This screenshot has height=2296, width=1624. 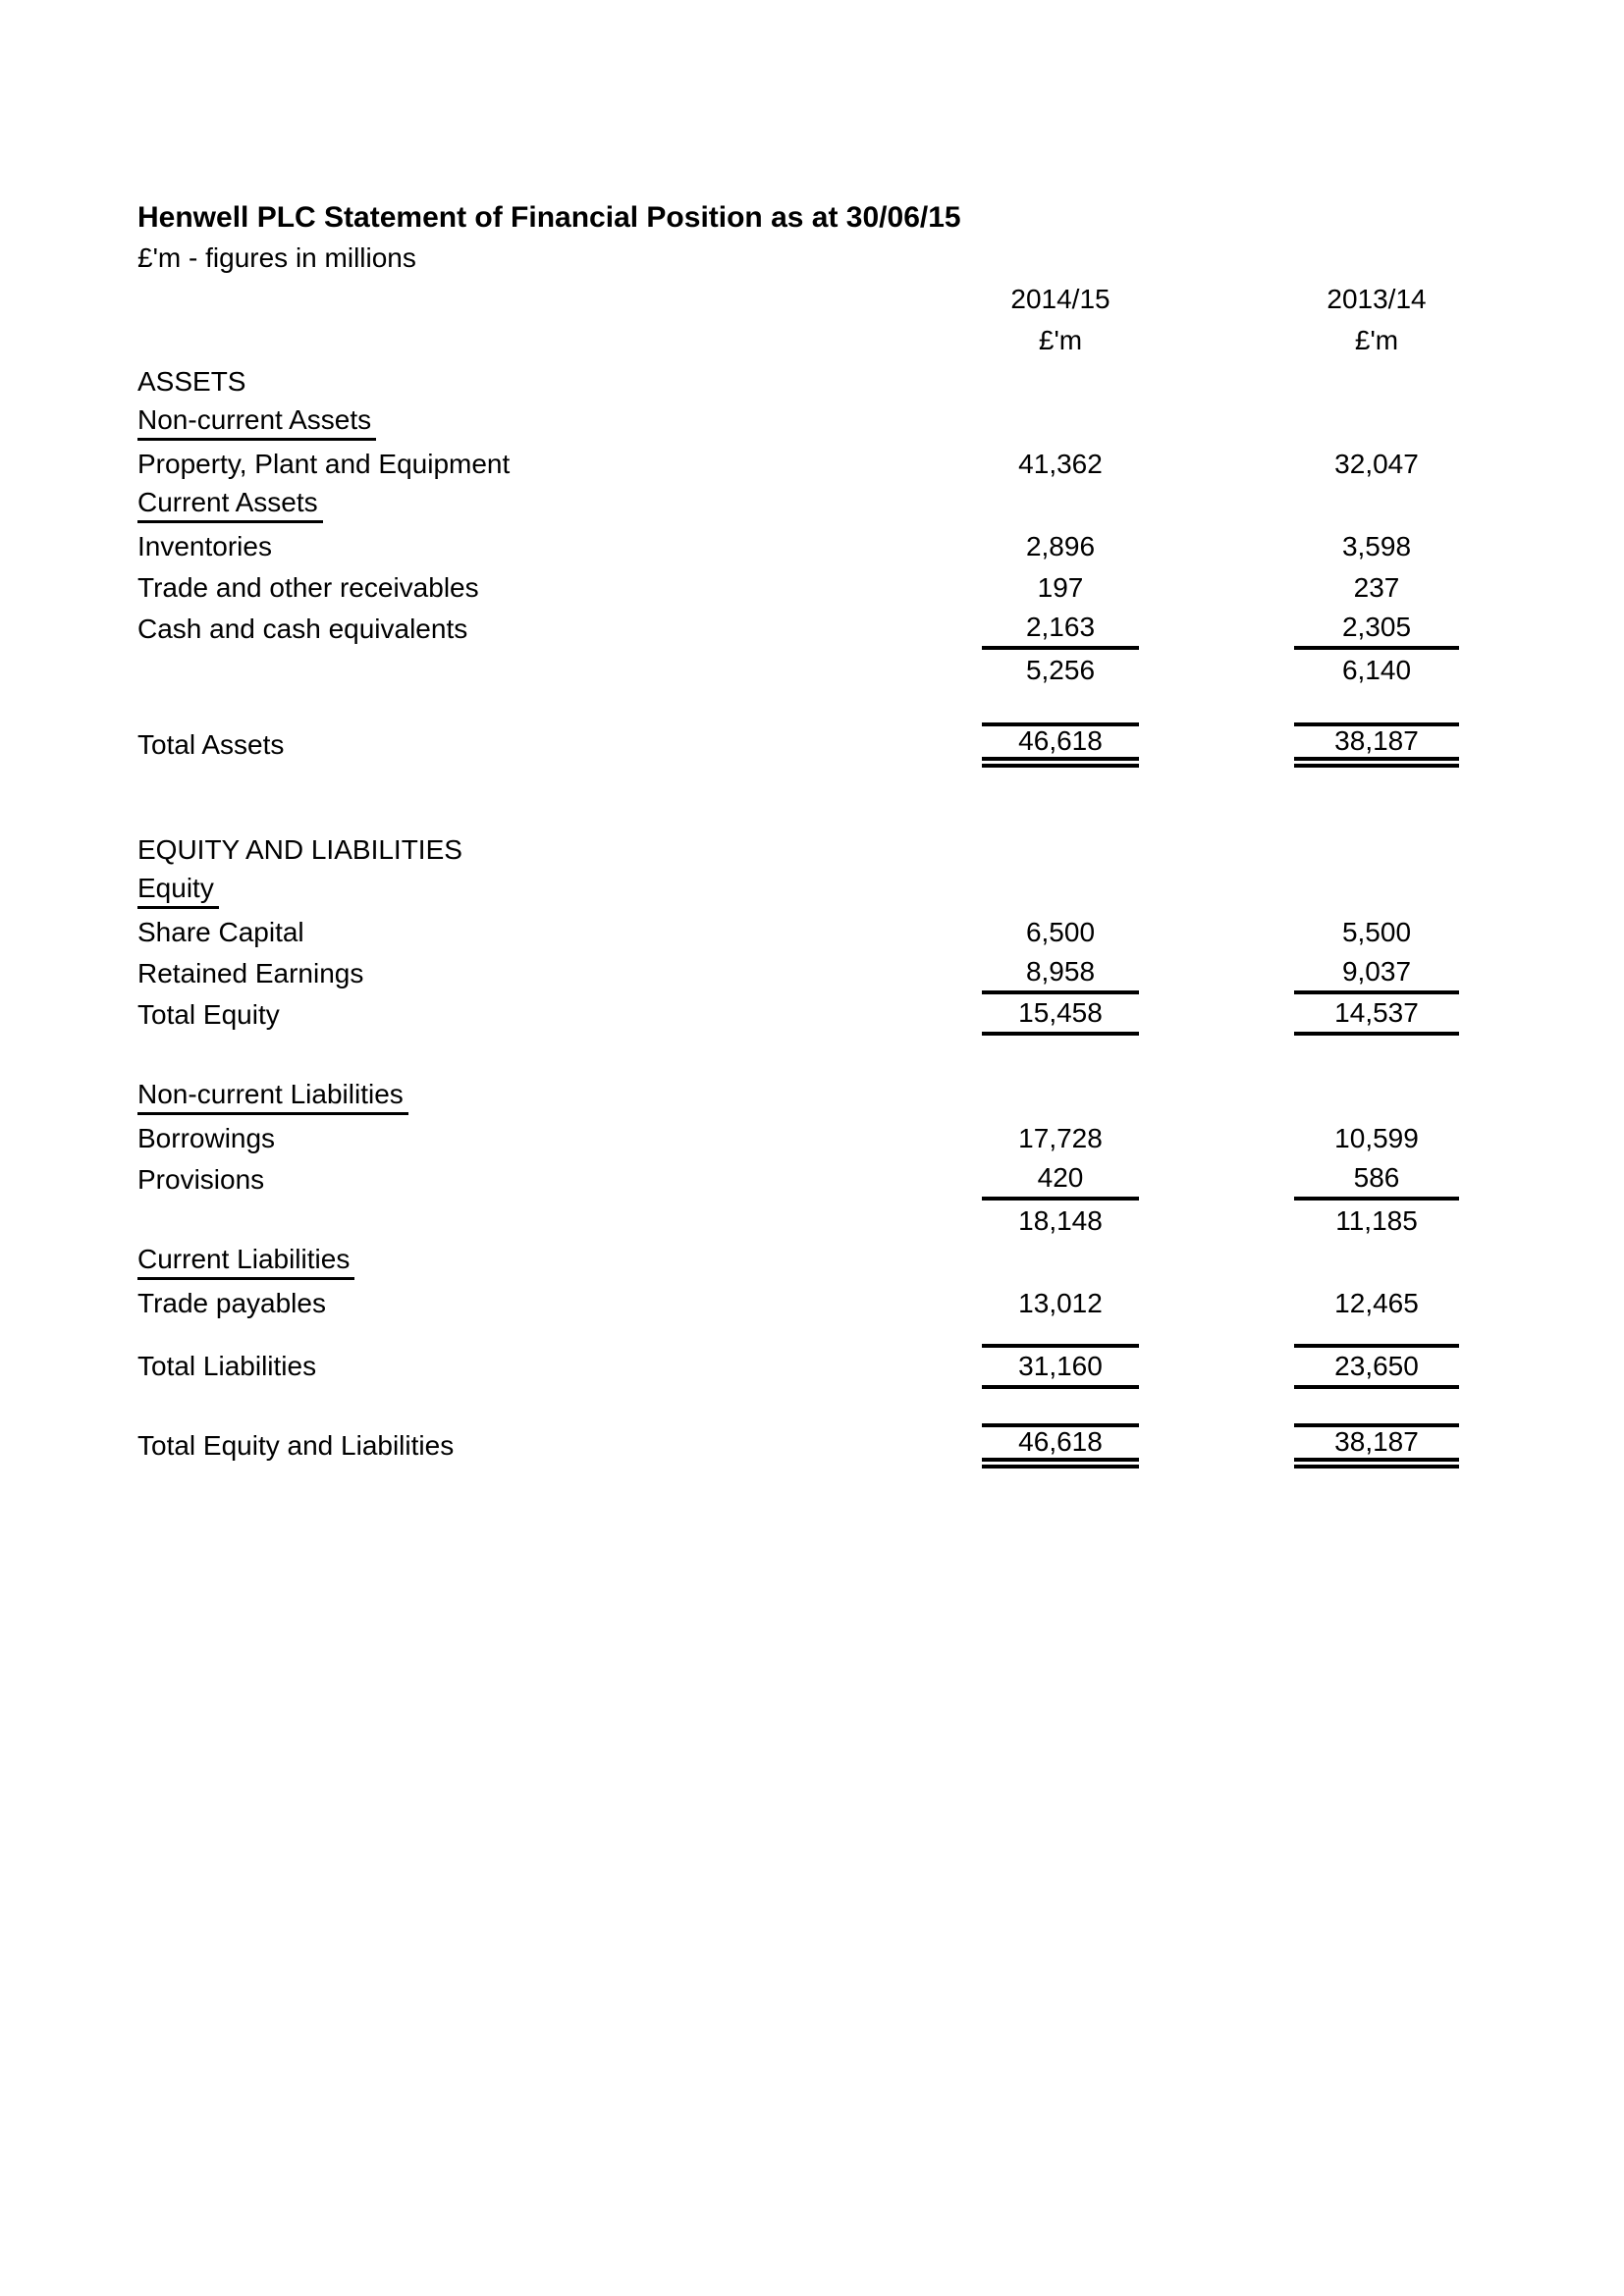 I want to click on value-2014-15: 15,458, so click(x=1060, y=1015).